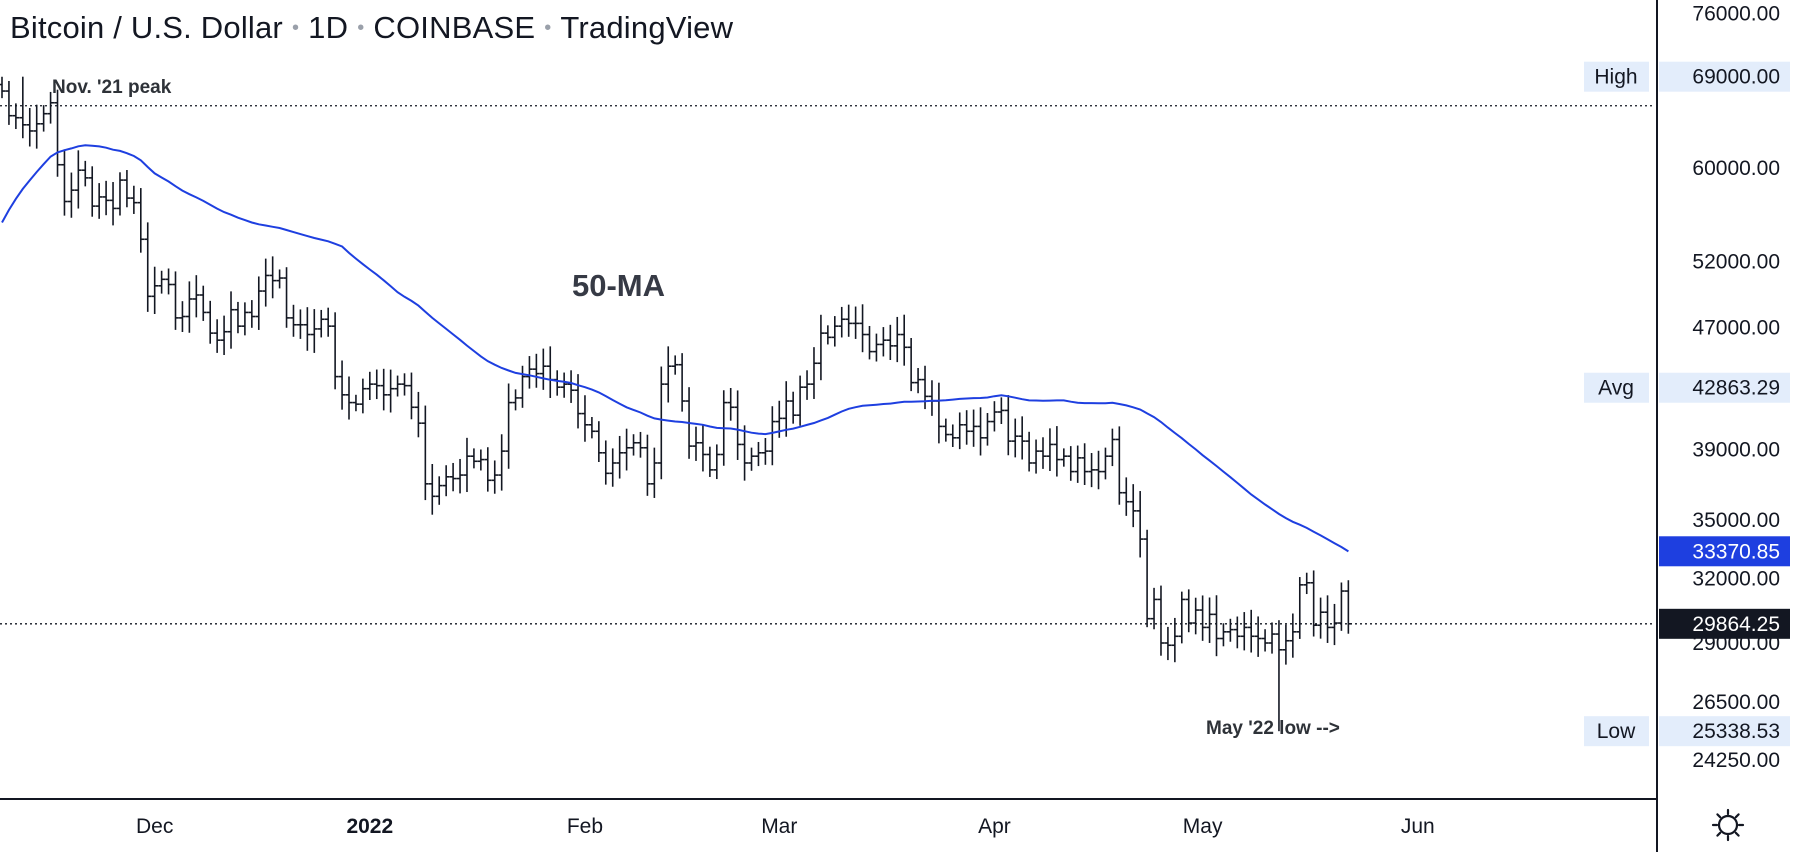  Describe the element at coordinates (1736, 624) in the screenshot. I see `current-price-label-value: 29864.25` at that location.